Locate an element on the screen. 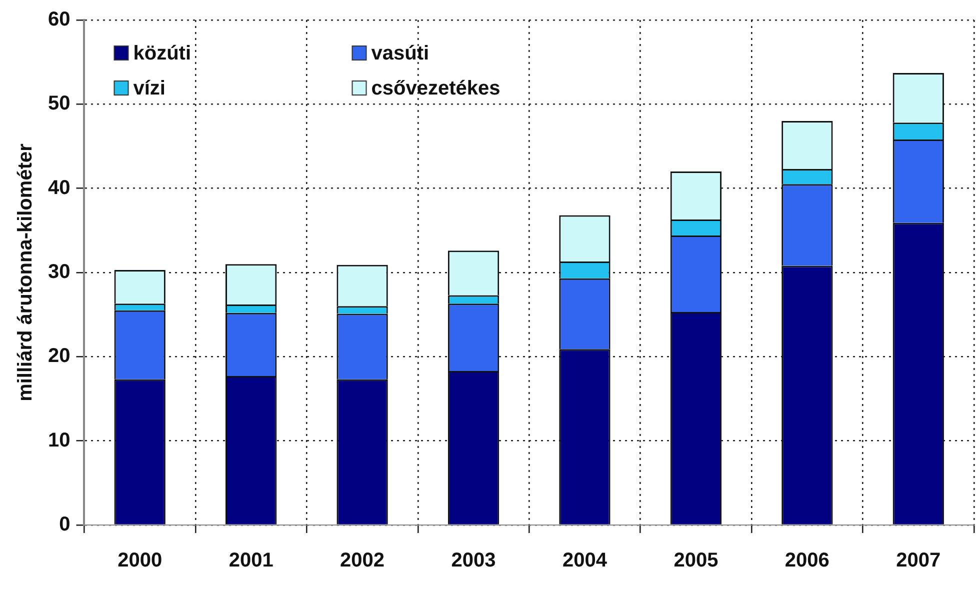  y-tick-label: 0 is located at coordinates (64, 525).